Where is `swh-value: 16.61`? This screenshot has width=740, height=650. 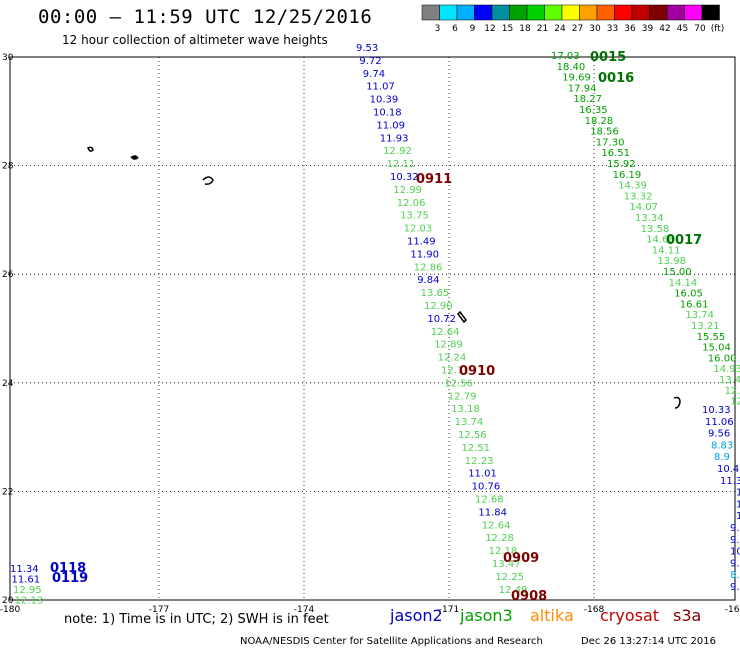 swh-value: 16.61 is located at coordinates (694, 304).